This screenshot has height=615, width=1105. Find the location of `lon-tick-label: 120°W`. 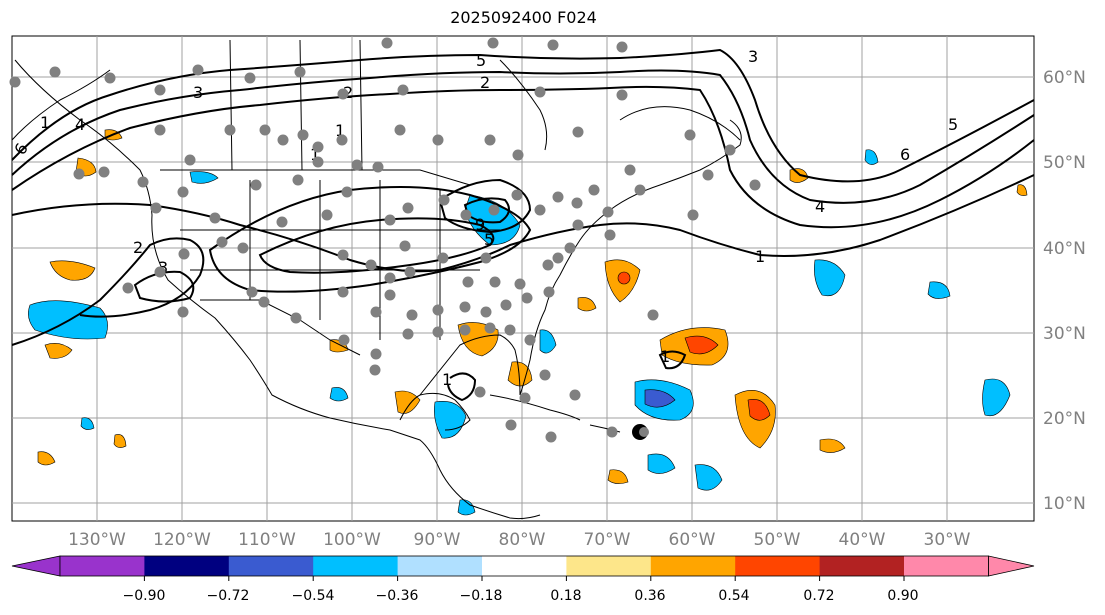

lon-tick-label: 120°W is located at coordinates (182, 540).